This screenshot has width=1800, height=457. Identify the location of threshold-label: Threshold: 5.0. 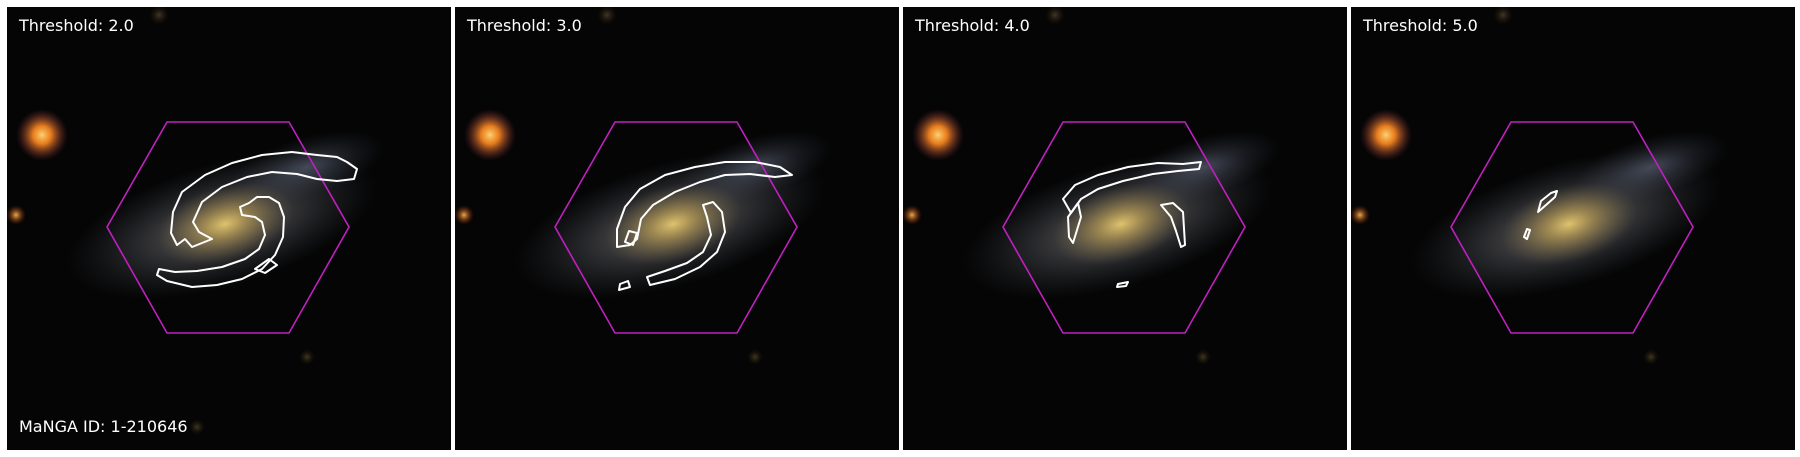
(1420, 25).